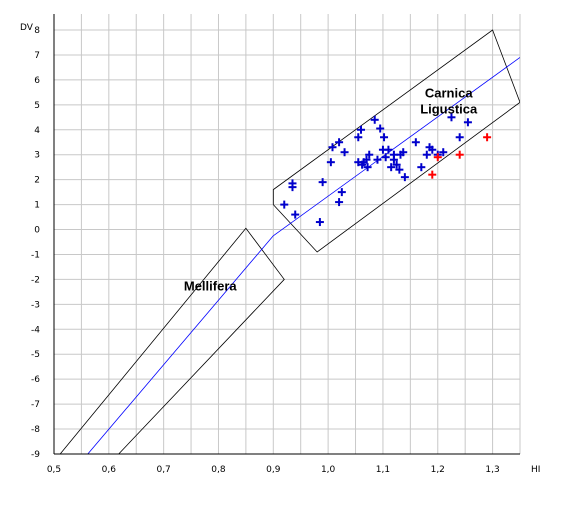 Image resolution: width=571 pixels, height=517 pixels. Describe the element at coordinates (37, 81) in the screenshot. I see `y-tick-label: 6` at that location.